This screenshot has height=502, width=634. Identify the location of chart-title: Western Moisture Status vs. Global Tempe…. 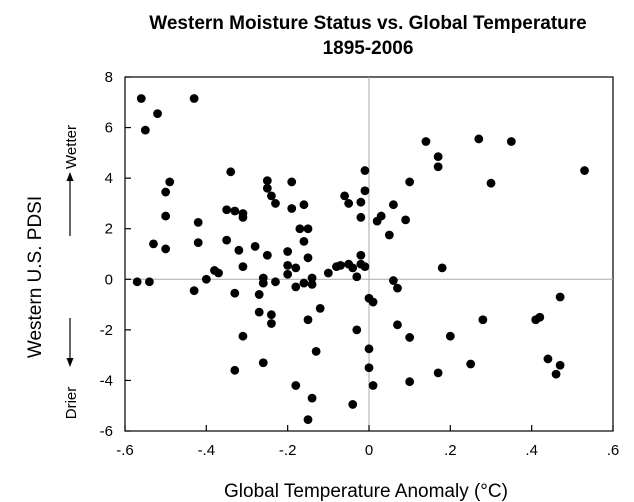
(367, 23).